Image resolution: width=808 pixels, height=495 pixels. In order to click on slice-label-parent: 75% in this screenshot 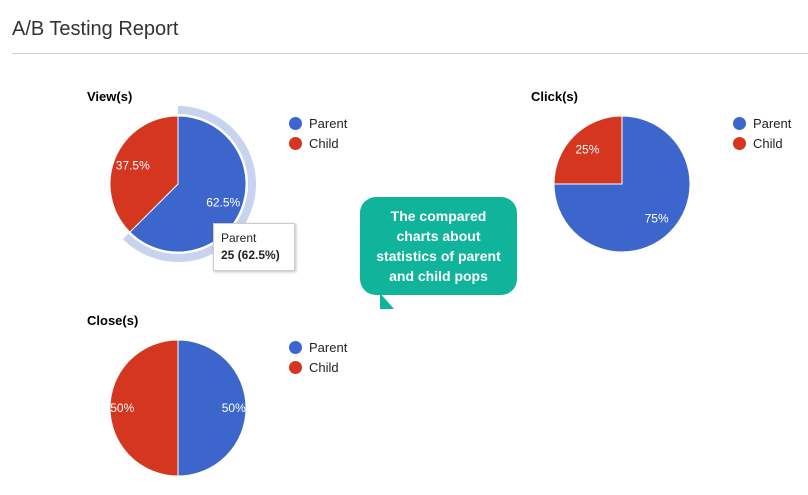, I will do `click(657, 219)`.